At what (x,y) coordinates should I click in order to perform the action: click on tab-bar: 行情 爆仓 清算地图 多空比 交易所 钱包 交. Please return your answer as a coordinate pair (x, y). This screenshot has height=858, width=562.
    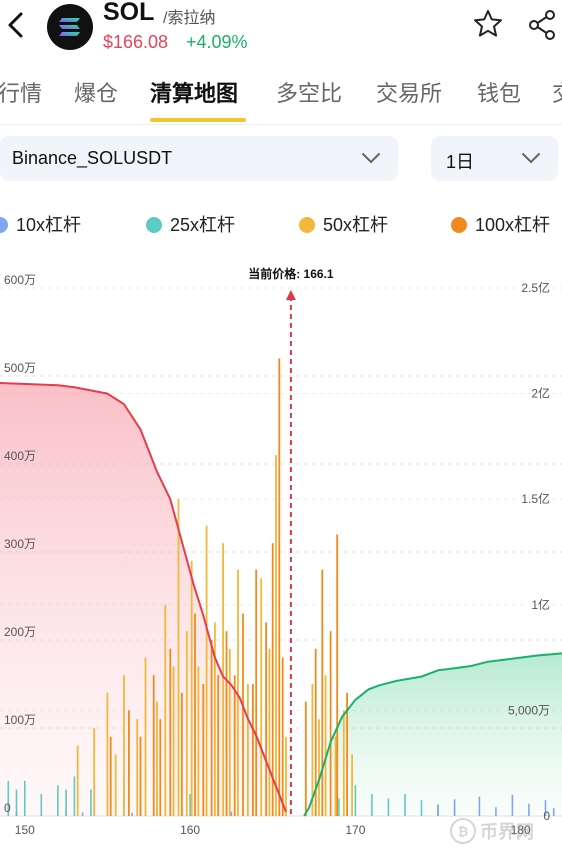
    Looking at the image, I should click on (281, 93).